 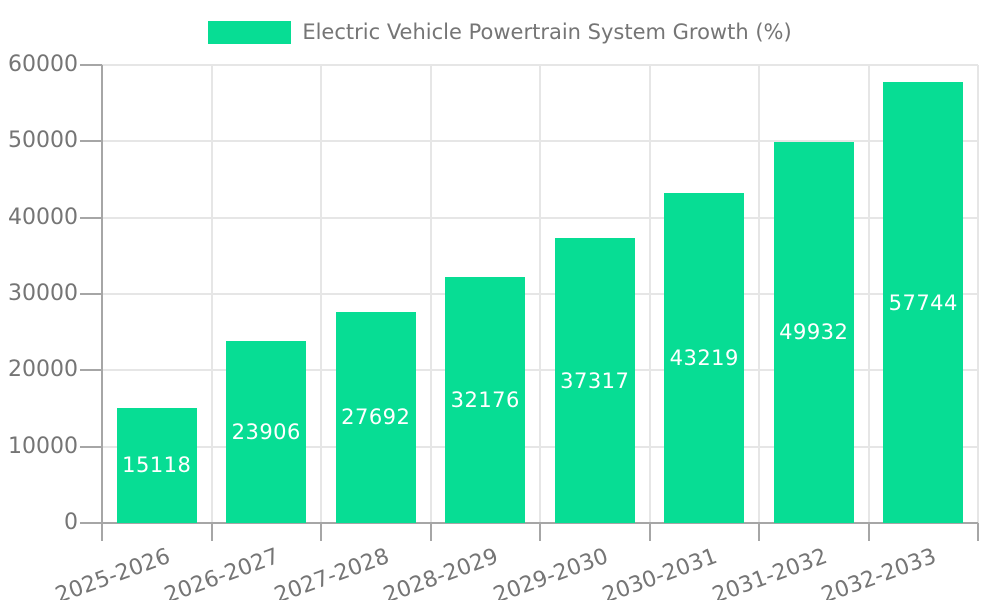 I want to click on y-axis-line, so click(x=102, y=295).